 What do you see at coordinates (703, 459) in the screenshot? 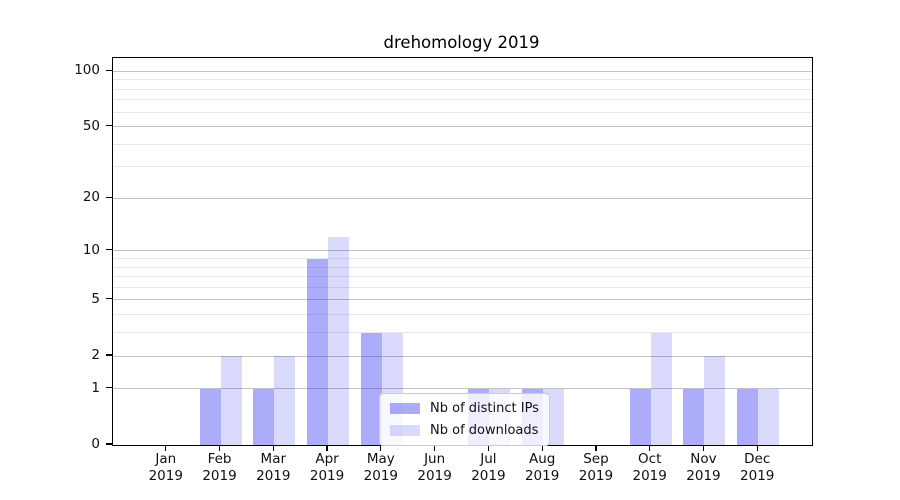
I see `x-axis-label-month: Nov` at bounding box center [703, 459].